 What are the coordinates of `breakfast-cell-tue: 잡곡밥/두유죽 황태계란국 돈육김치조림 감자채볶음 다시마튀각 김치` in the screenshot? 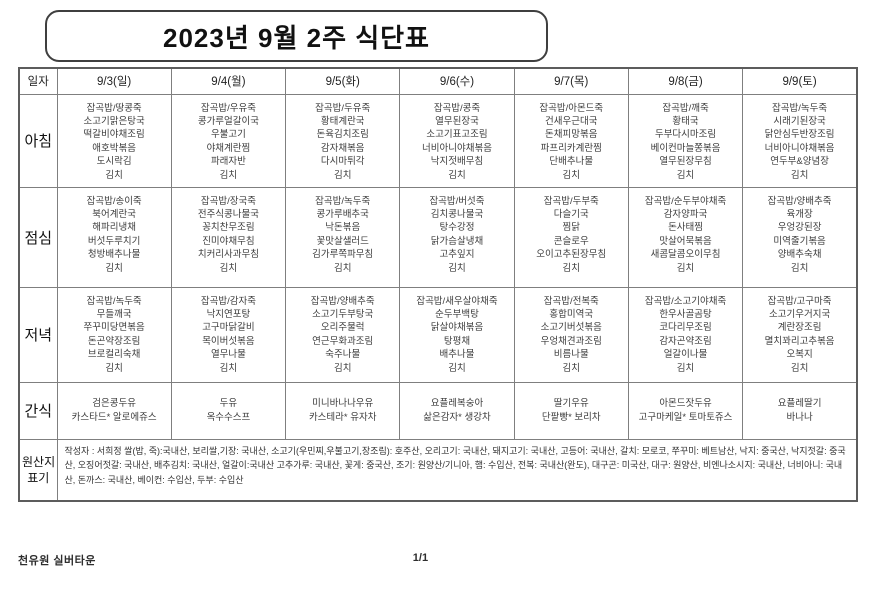 It's located at (343, 140).